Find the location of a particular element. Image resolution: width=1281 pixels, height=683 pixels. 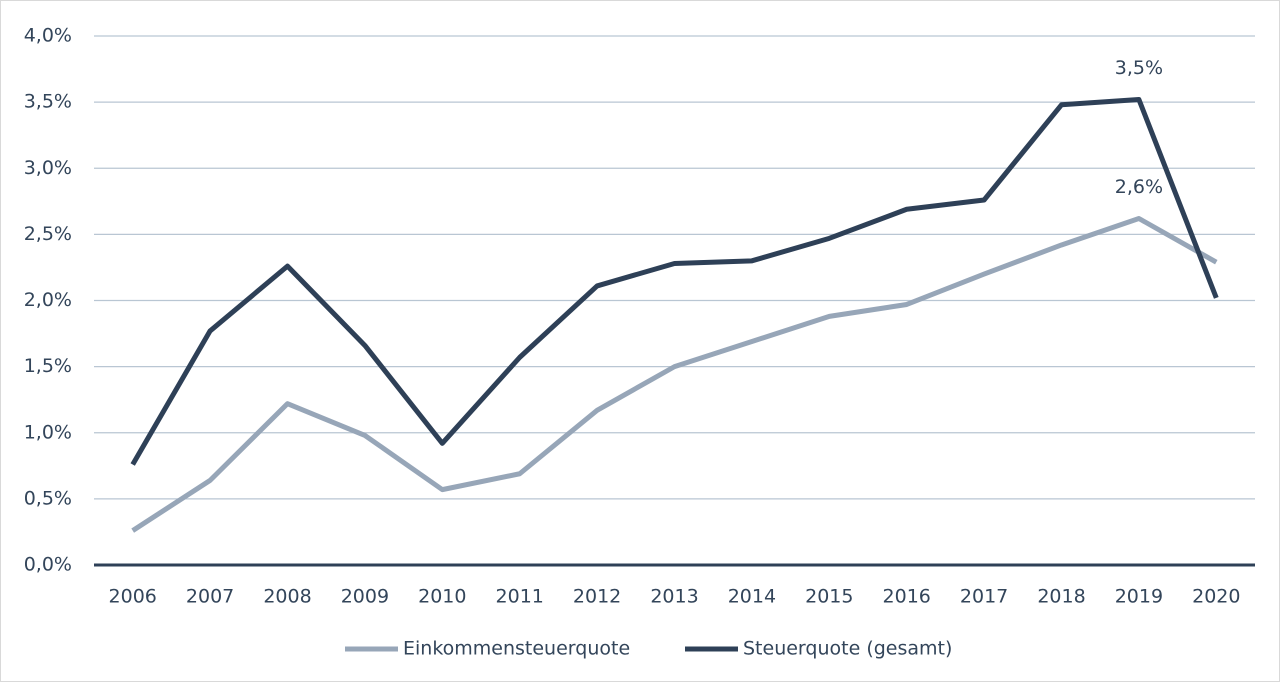

x-tick-label: 2013 is located at coordinates (674, 597).